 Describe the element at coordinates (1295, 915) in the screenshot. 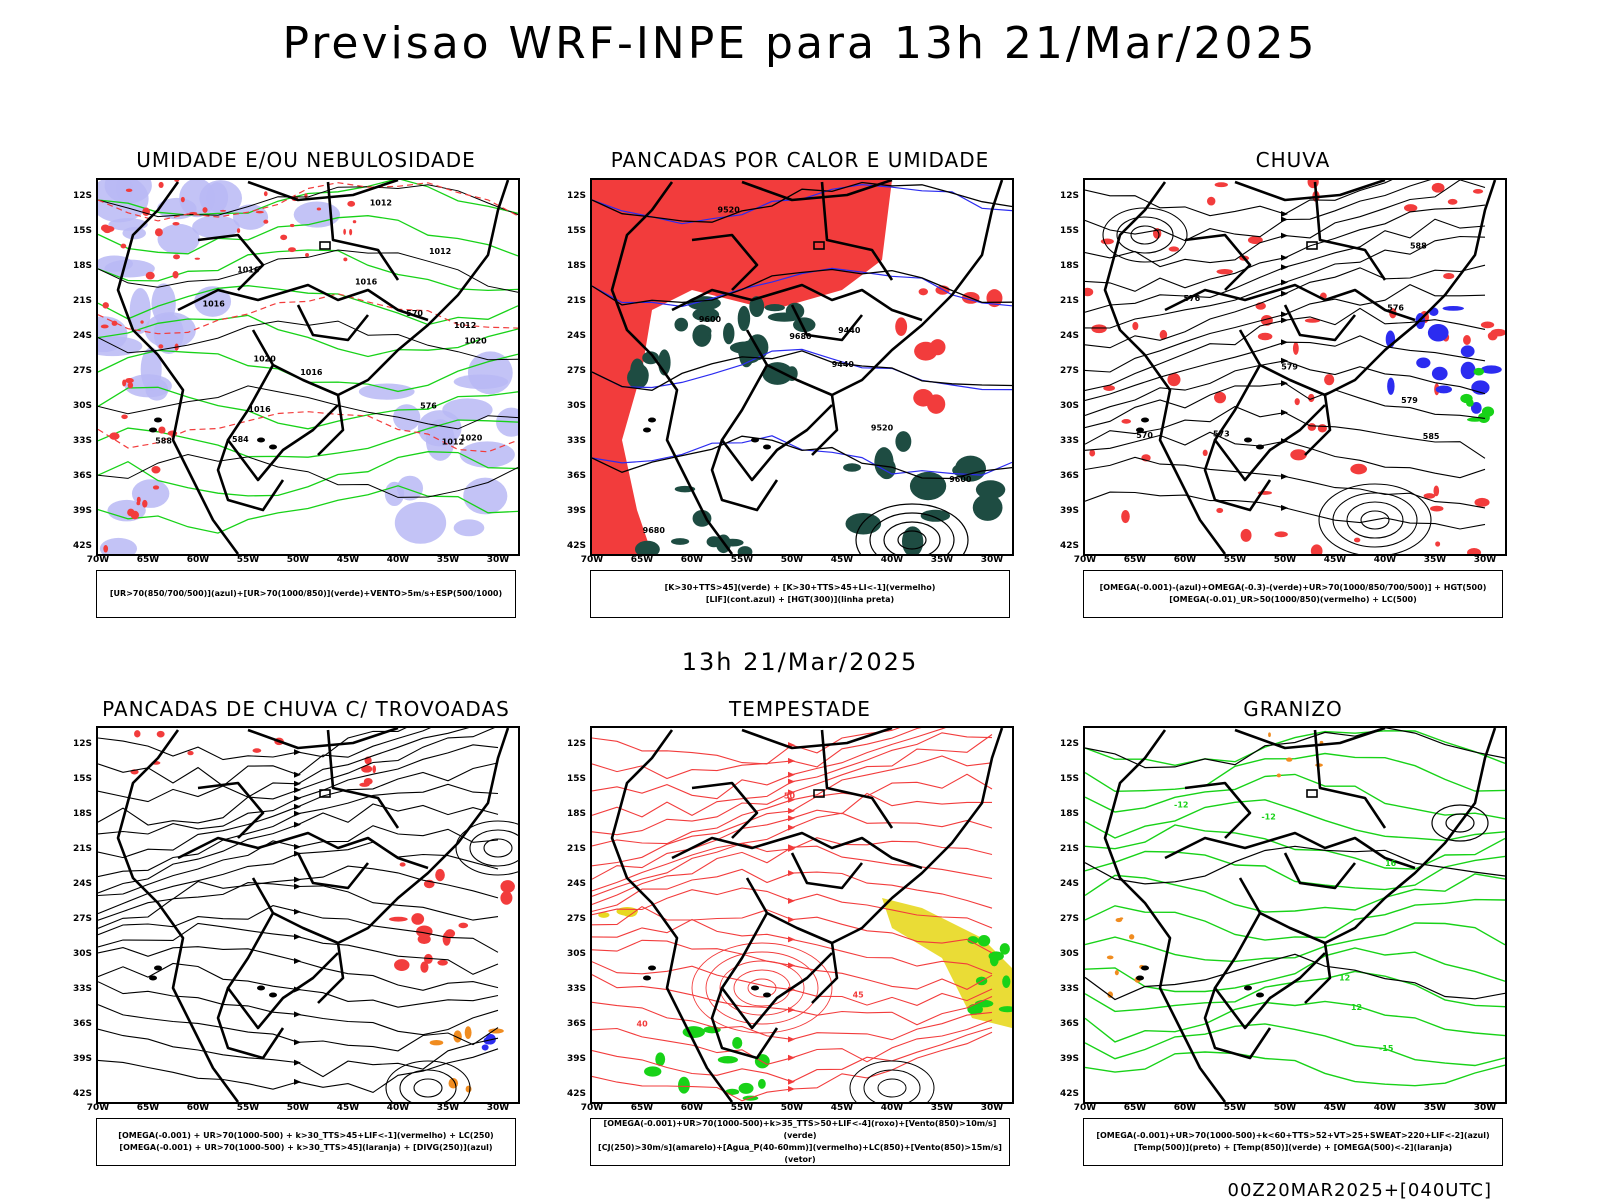

I see `map-graphic: -12 -15 16 12 -12 12` at that location.